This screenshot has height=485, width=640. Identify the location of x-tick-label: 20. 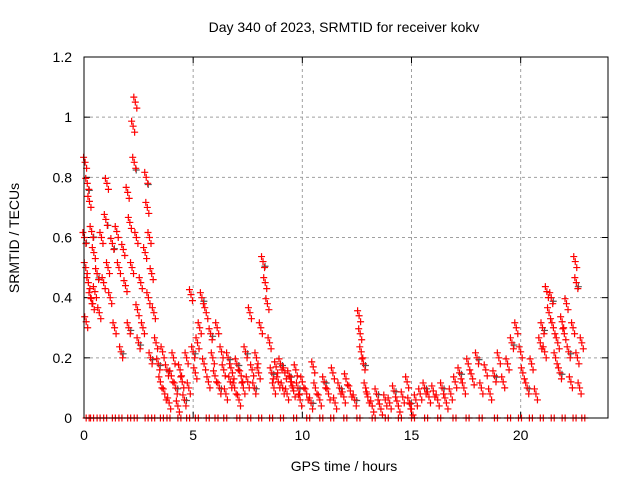
(521, 435).